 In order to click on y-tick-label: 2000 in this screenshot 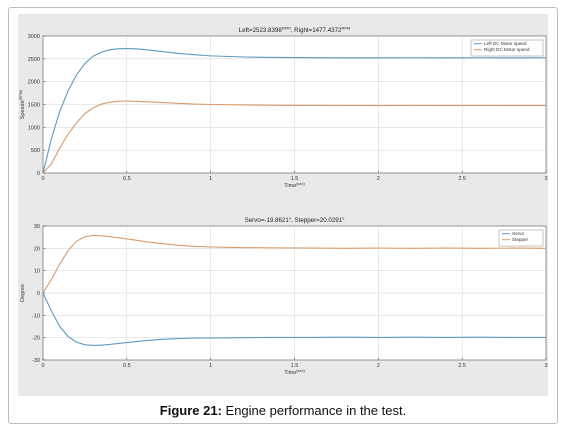, I will do `click(34, 83)`.